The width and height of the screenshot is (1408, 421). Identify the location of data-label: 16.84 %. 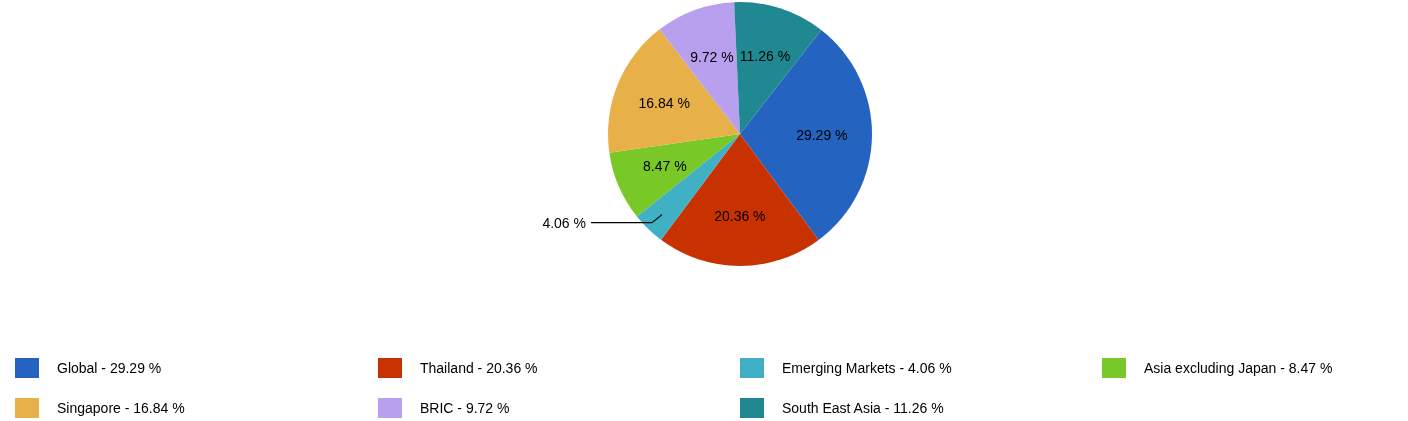
(664, 103).